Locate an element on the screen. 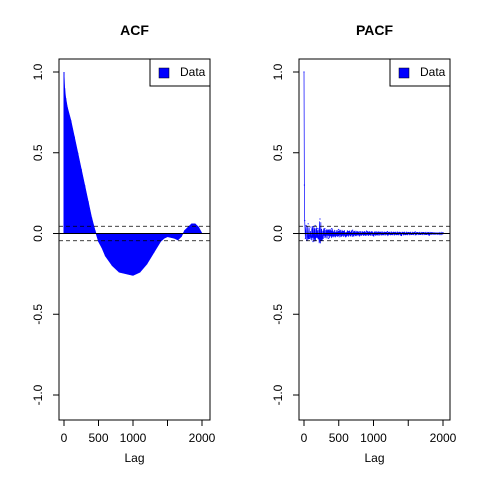 This screenshot has width=480, height=480. acf-x-axis: 0 500 1000 2000 is located at coordinates (138, 432).